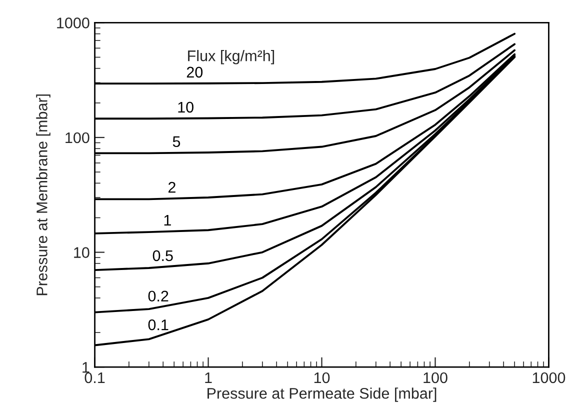  I want to click on x-tick-label: 0.1, so click(94, 378).